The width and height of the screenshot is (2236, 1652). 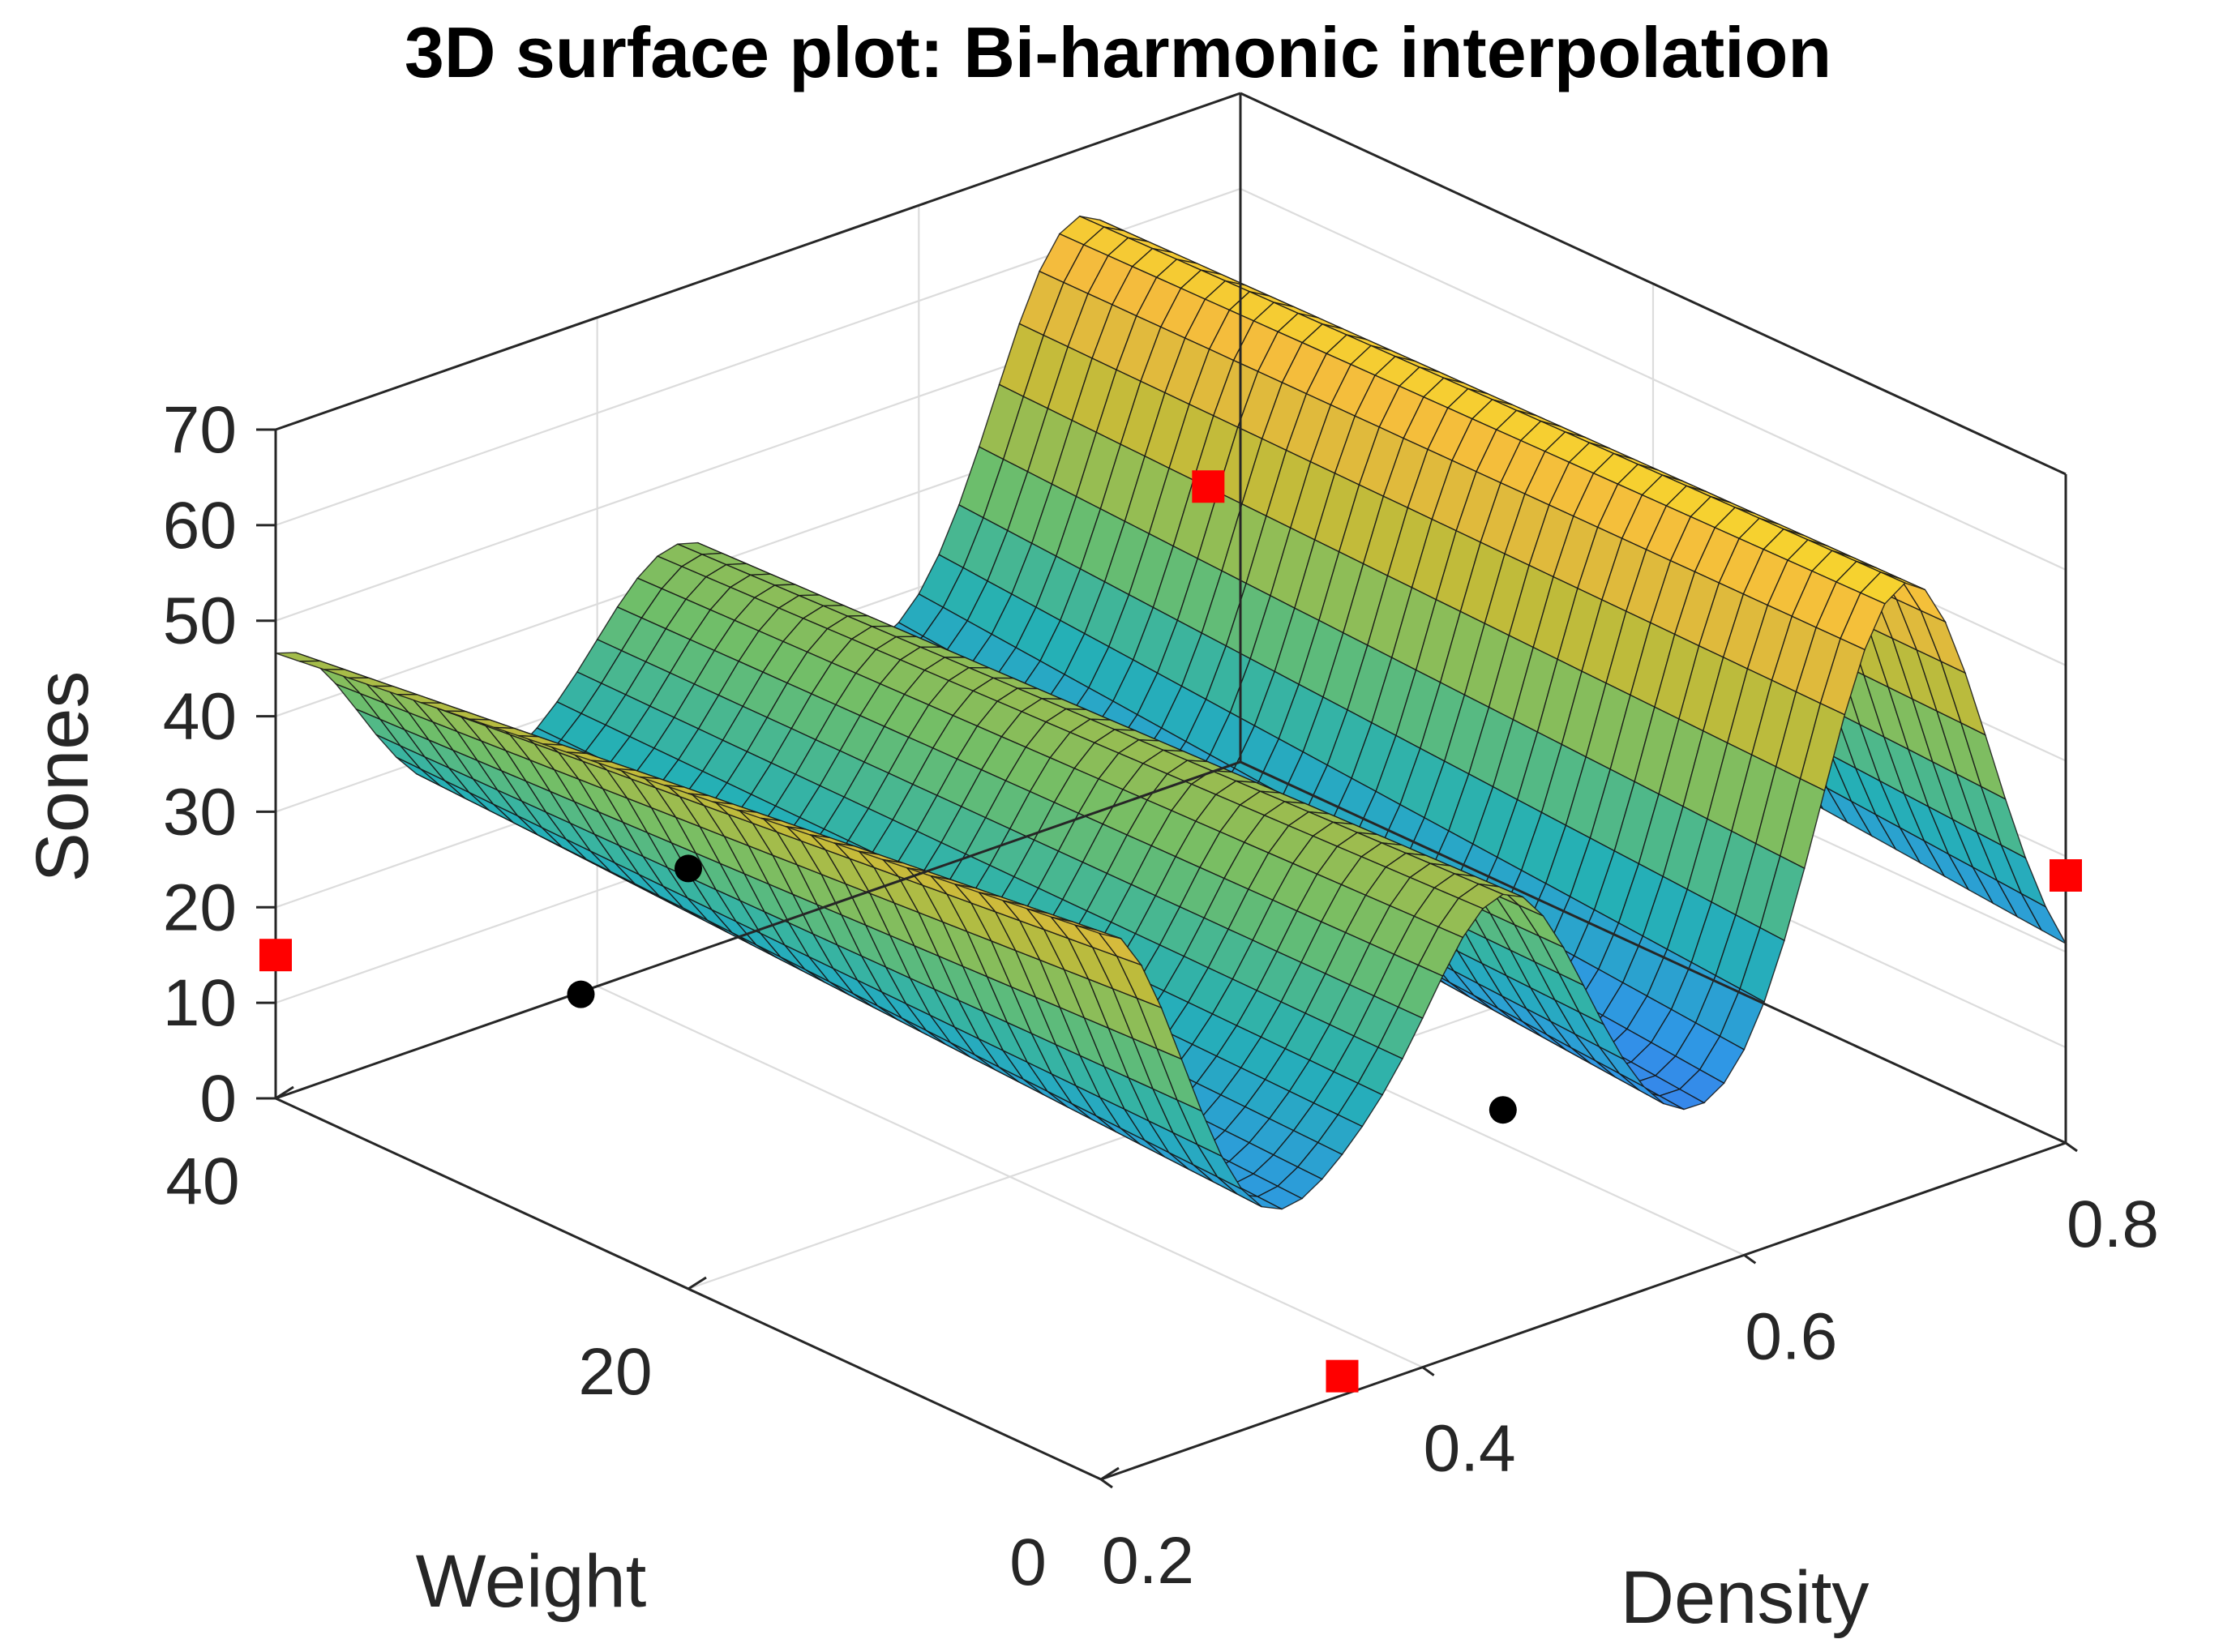 What do you see at coordinates (1470, 1449) in the screenshot?
I see `x-tick-label: 0.4` at bounding box center [1470, 1449].